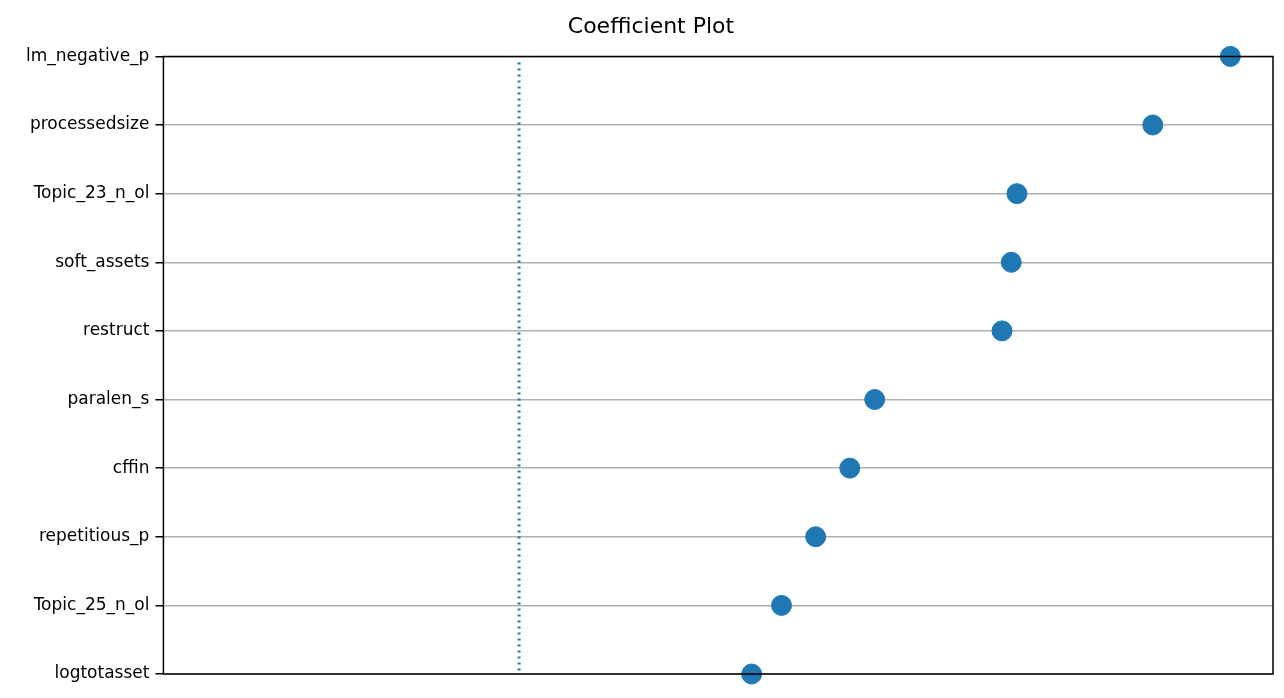  What do you see at coordinates (102, 261) in the screenshot?
I see `y-tick-label: soft_assets` at bounding box center [102, 261].